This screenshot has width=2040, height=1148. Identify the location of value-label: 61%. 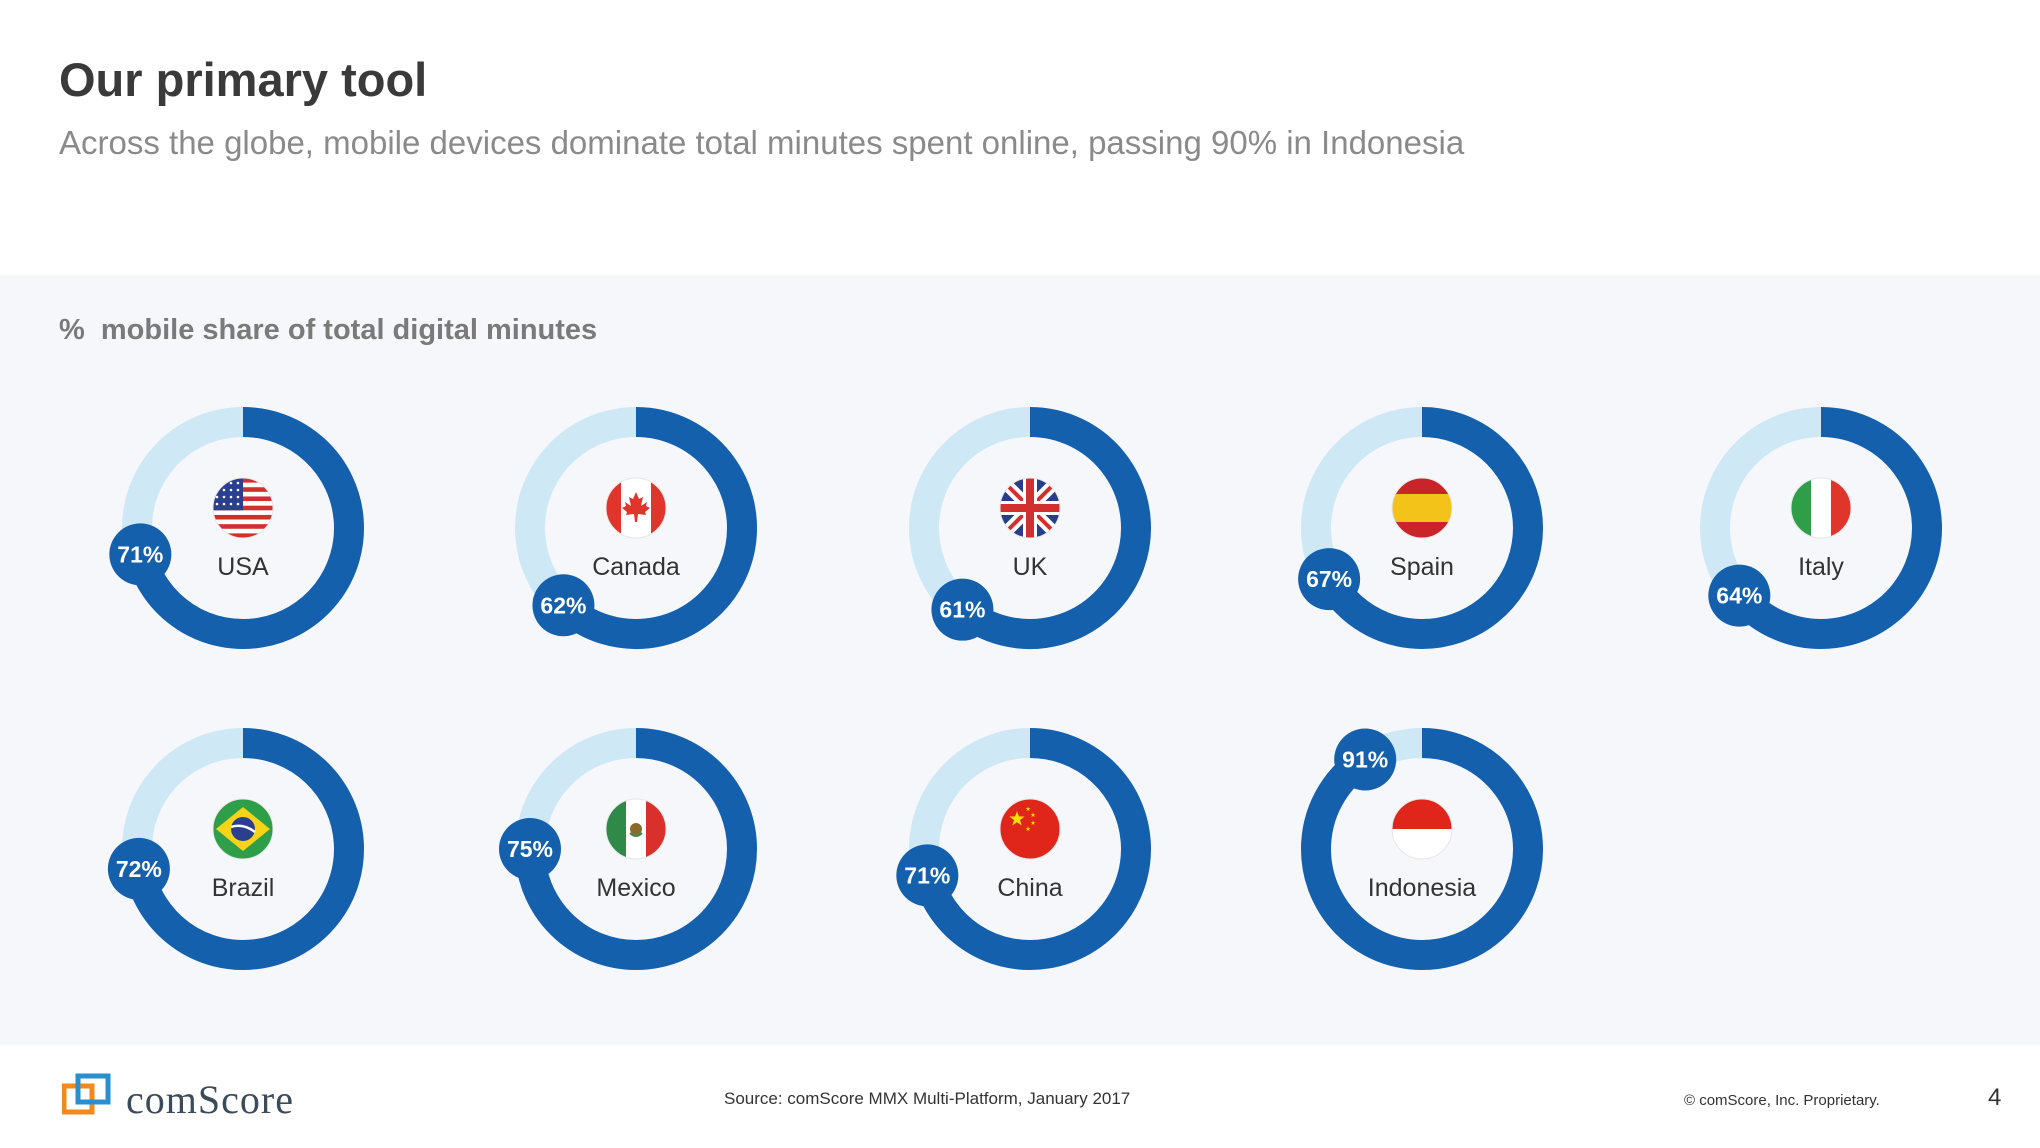
(962, 610).